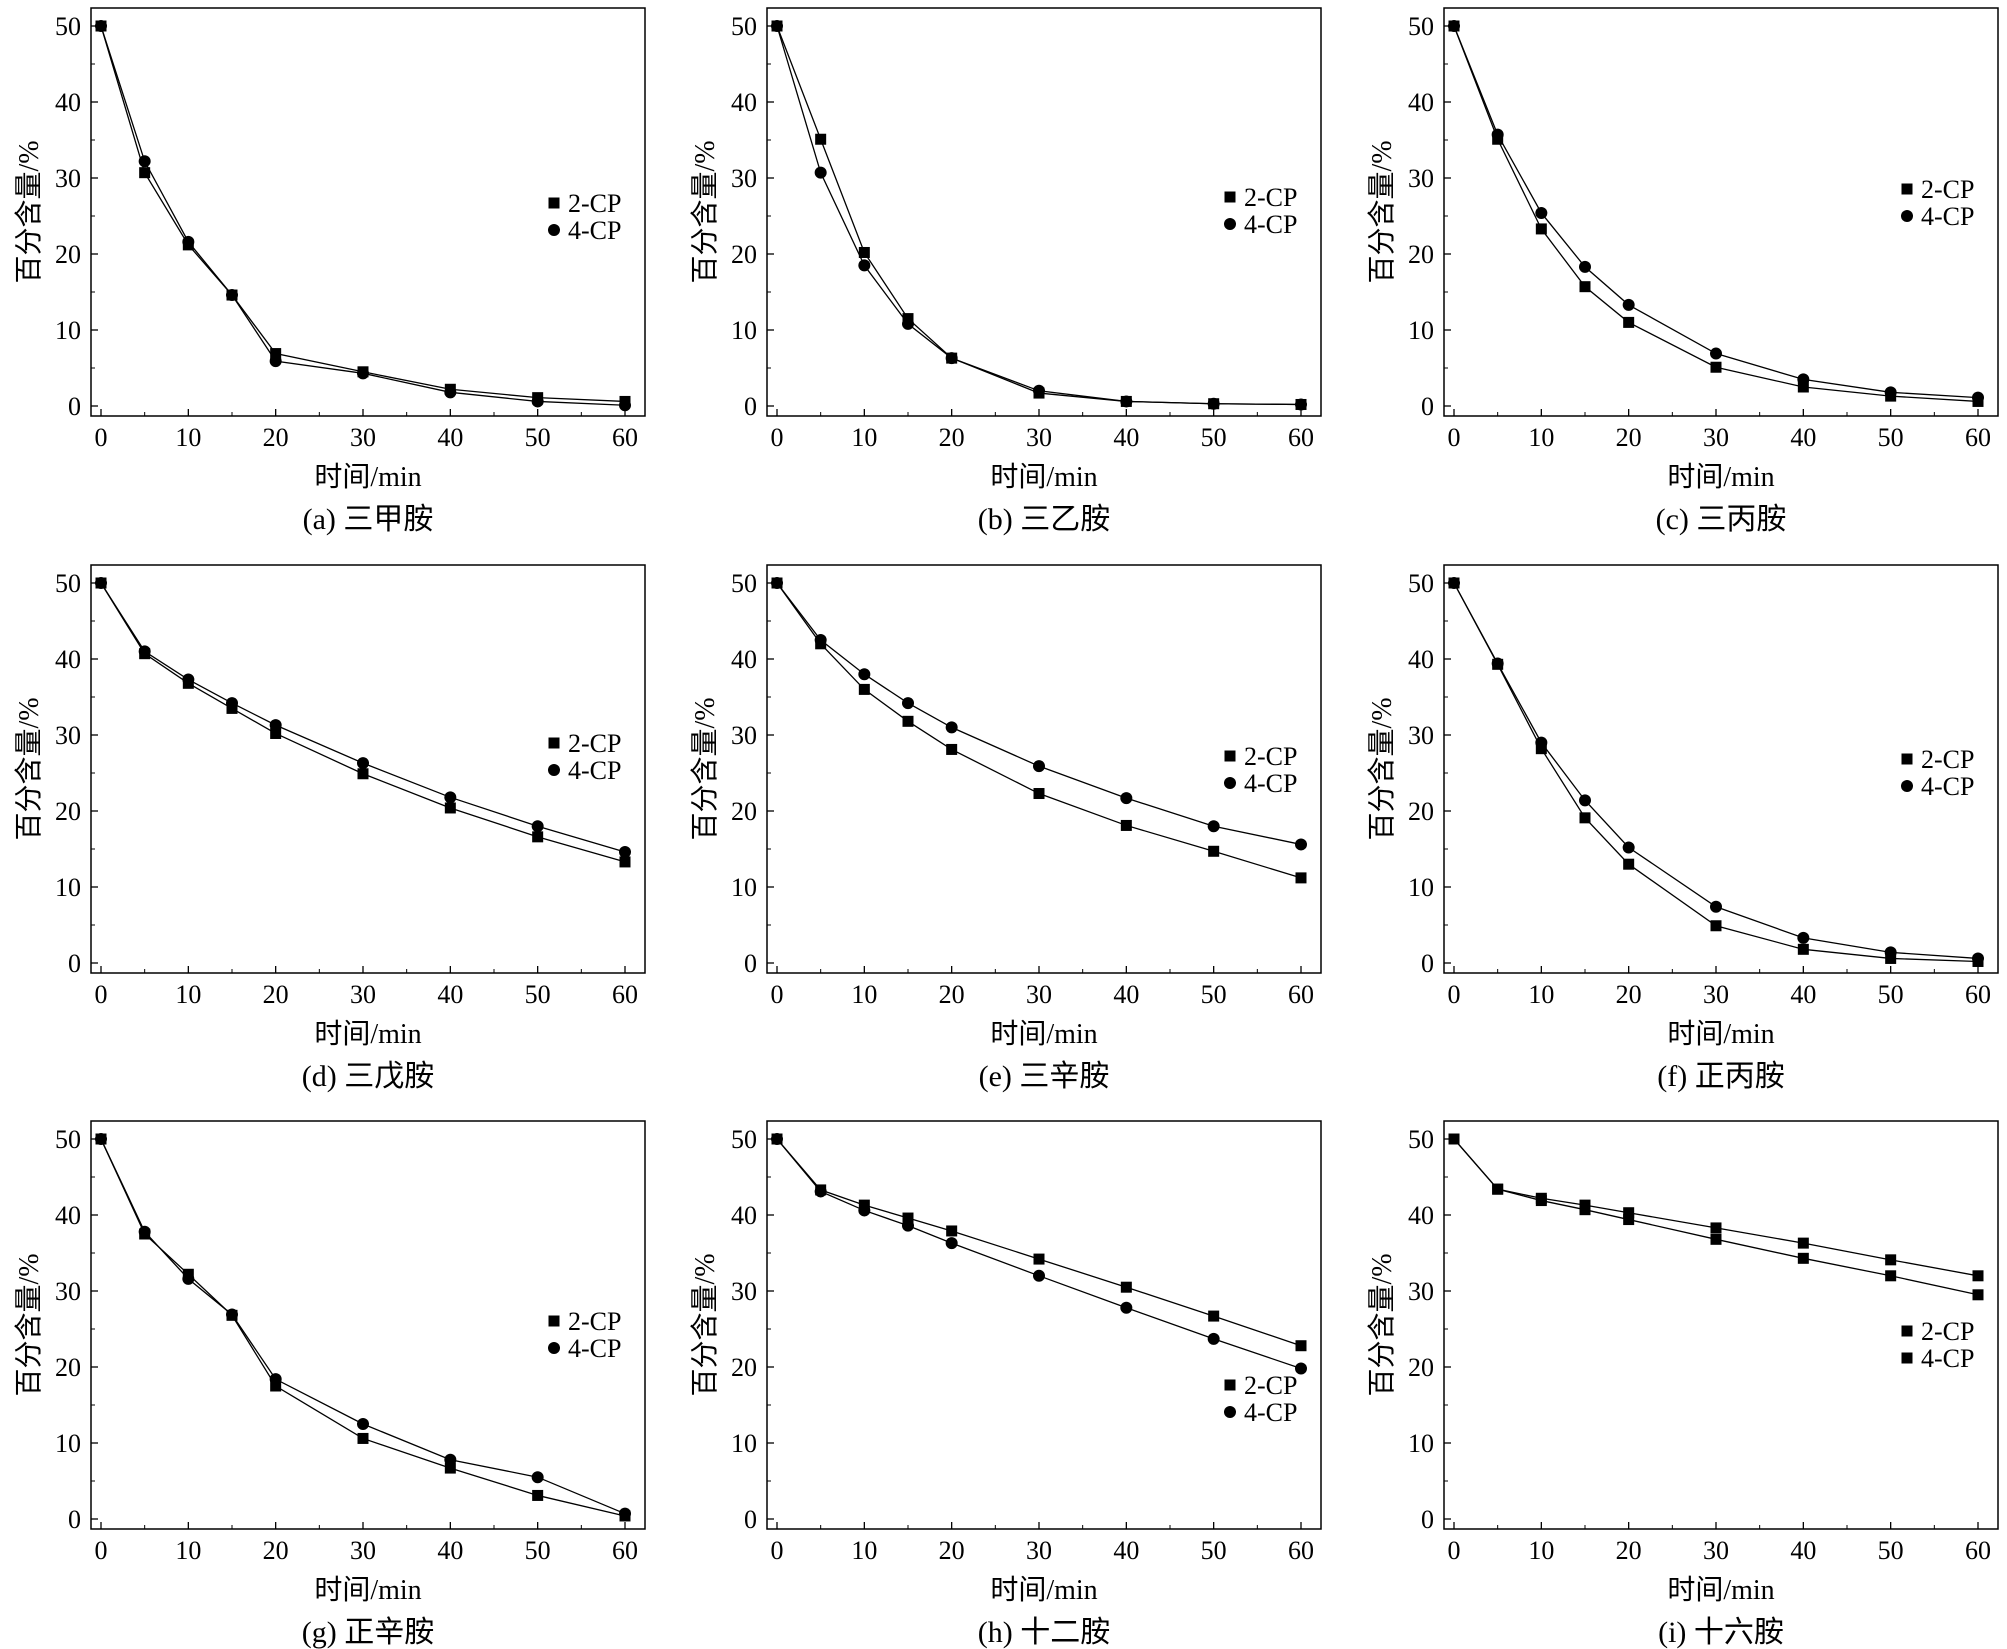  Describe the element at coordinates (363, 994) in the screenshot. I see `x-tick-label: 30` at that location.